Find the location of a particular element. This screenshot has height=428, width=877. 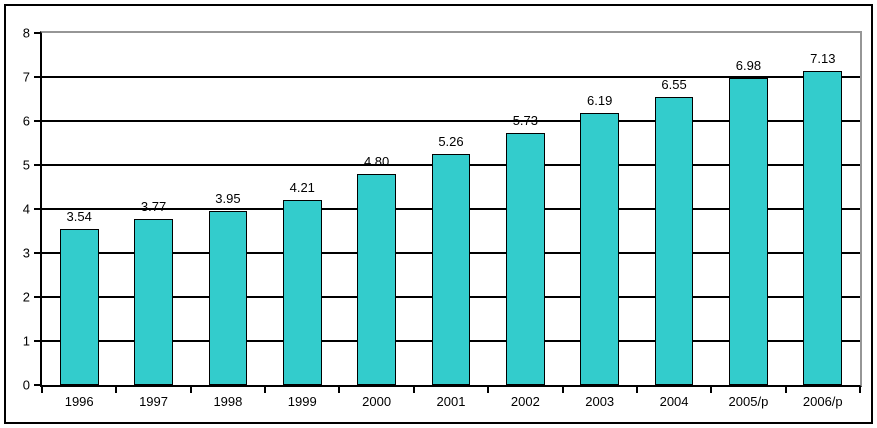

bar-cell: 3.77 is located at coordinates (153, 209).